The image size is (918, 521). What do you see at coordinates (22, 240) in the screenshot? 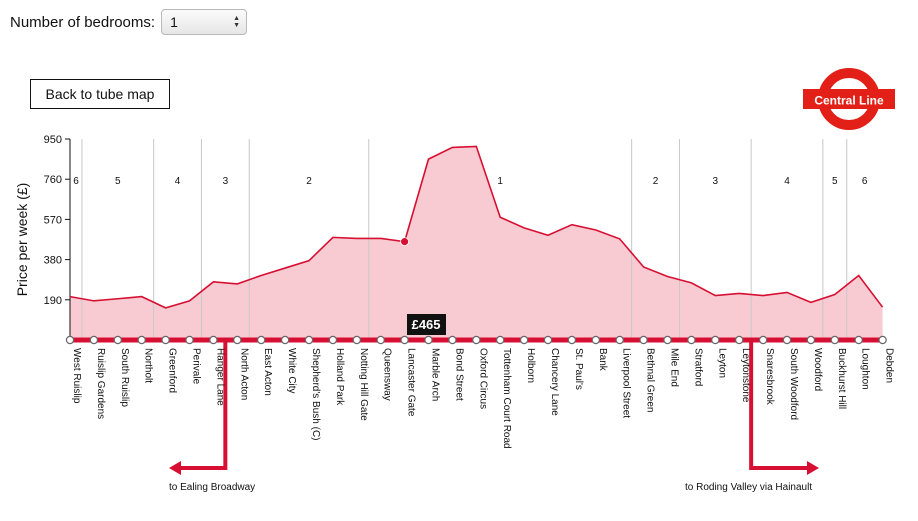
I see `y-axis-label: Price per week (£)` at bounding box center [22, 240].